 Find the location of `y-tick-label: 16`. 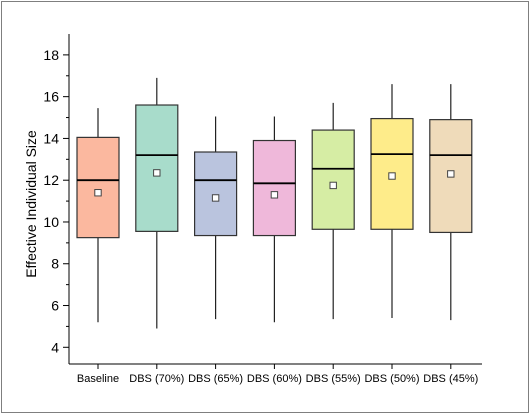

y-tick-label: 16 is located at coordinates (51, 97).